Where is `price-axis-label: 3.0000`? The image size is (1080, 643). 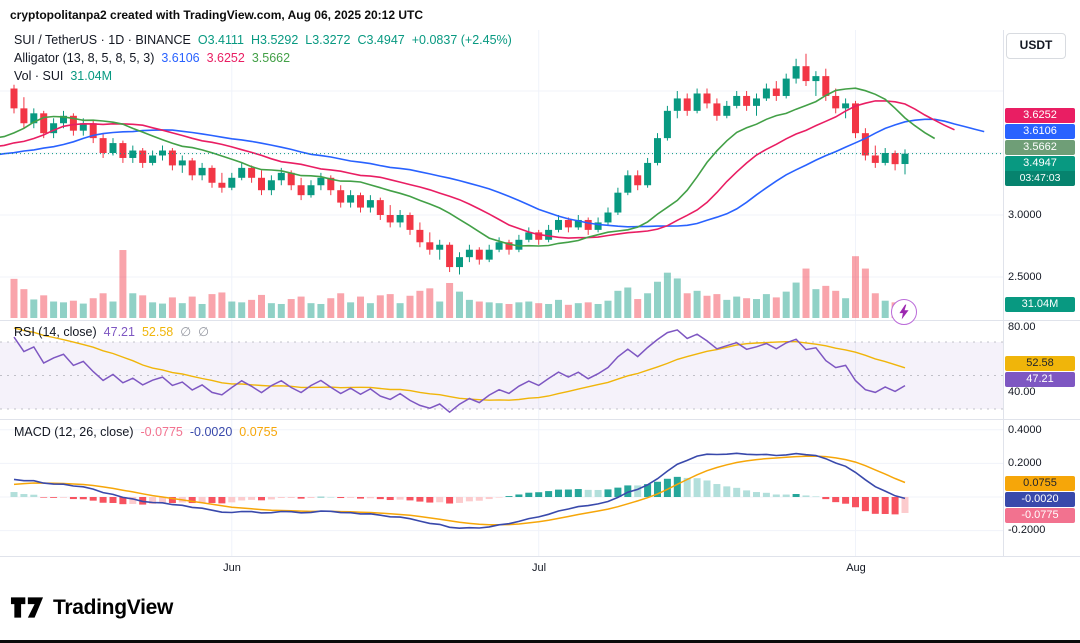 price-axis-label: 3.0000 is located at coordinates (1025, 215).